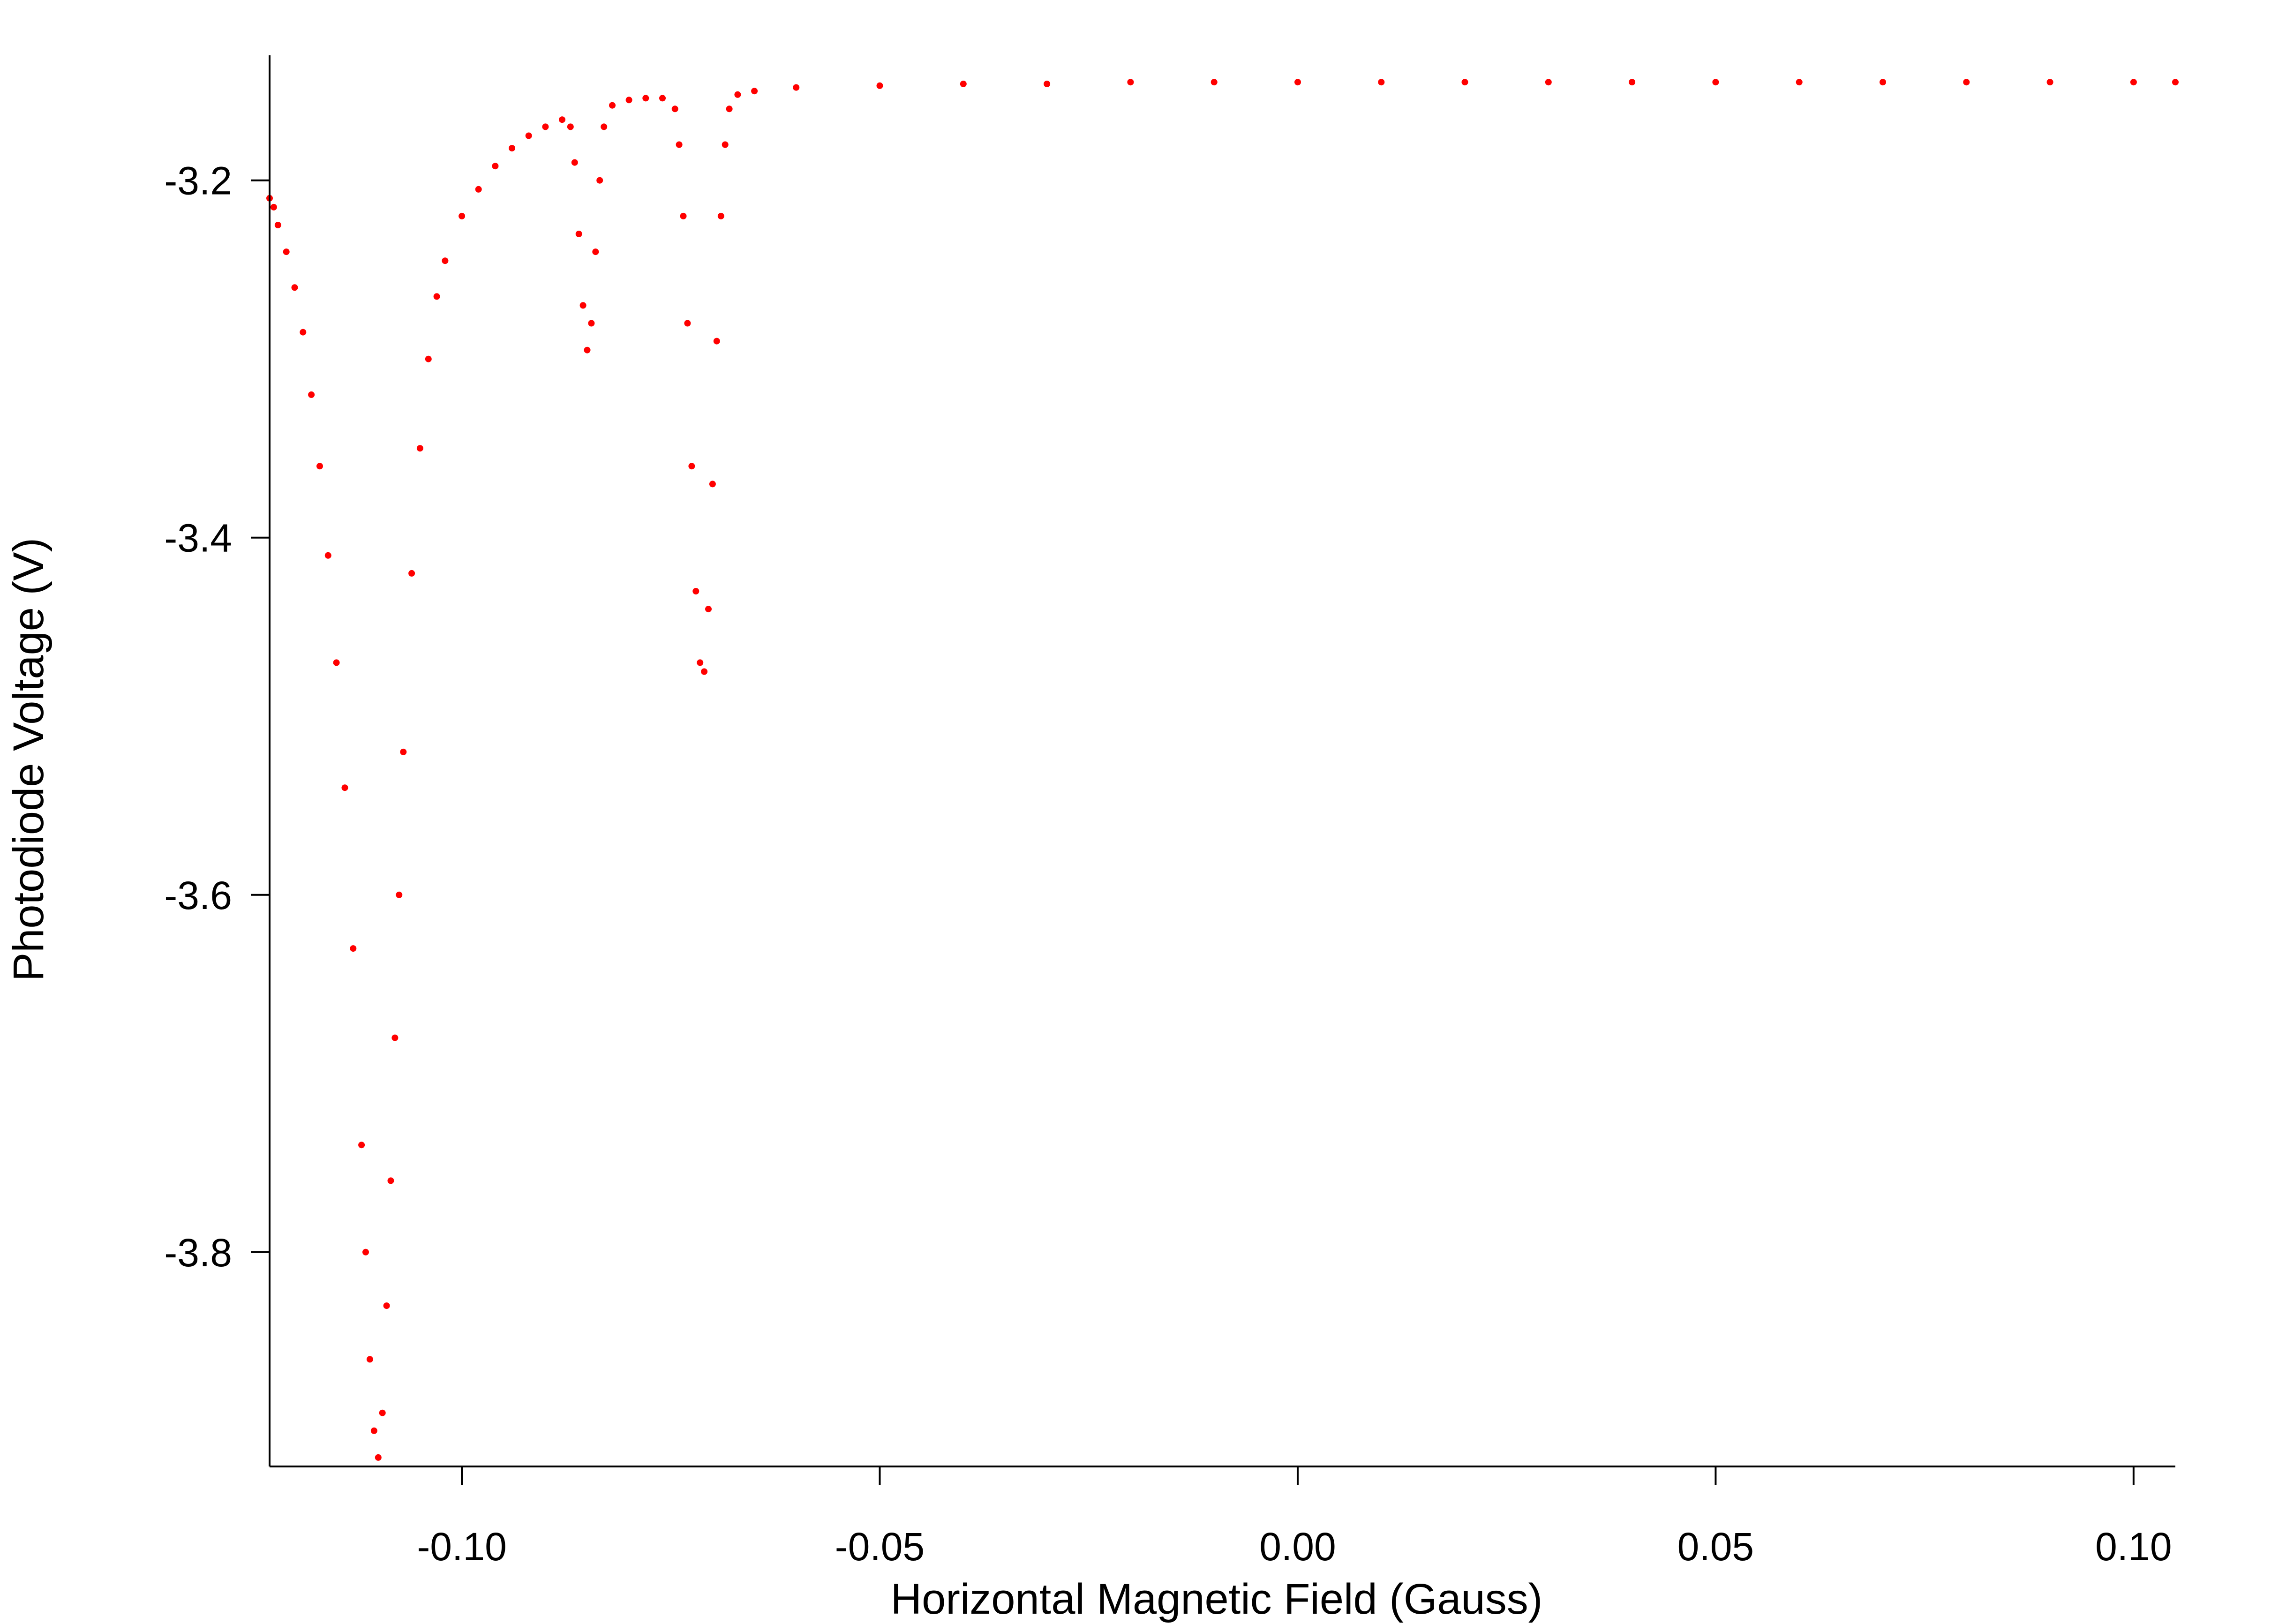  I want to click on y-tick-label: -3.8, so click(198, 1253).